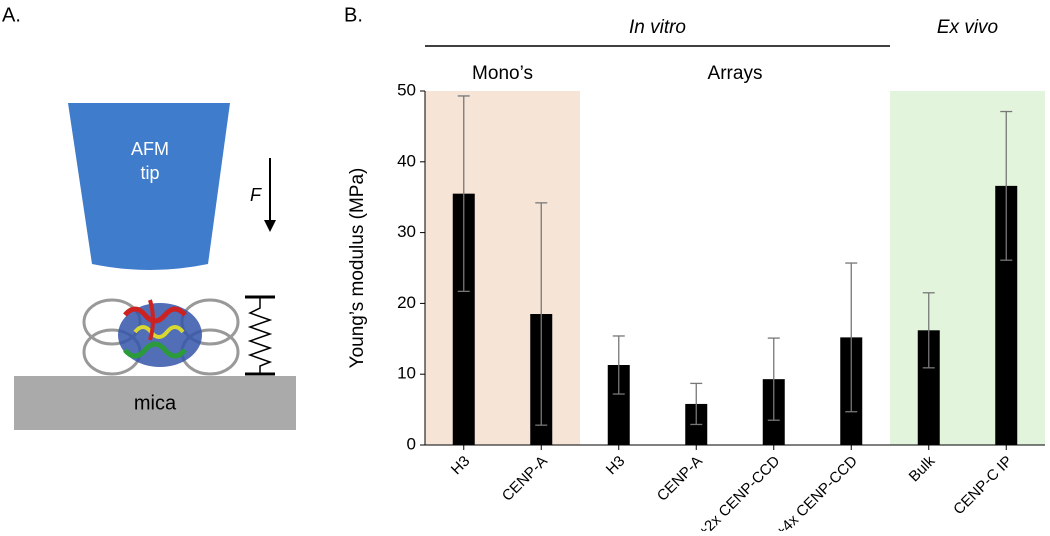 The image size is (1050, 536). What do you see at coordinates (739, 491) in the screenshot?
I see `x-tick-label: +2x CENP-CCD` at bounding box center [739, 491].